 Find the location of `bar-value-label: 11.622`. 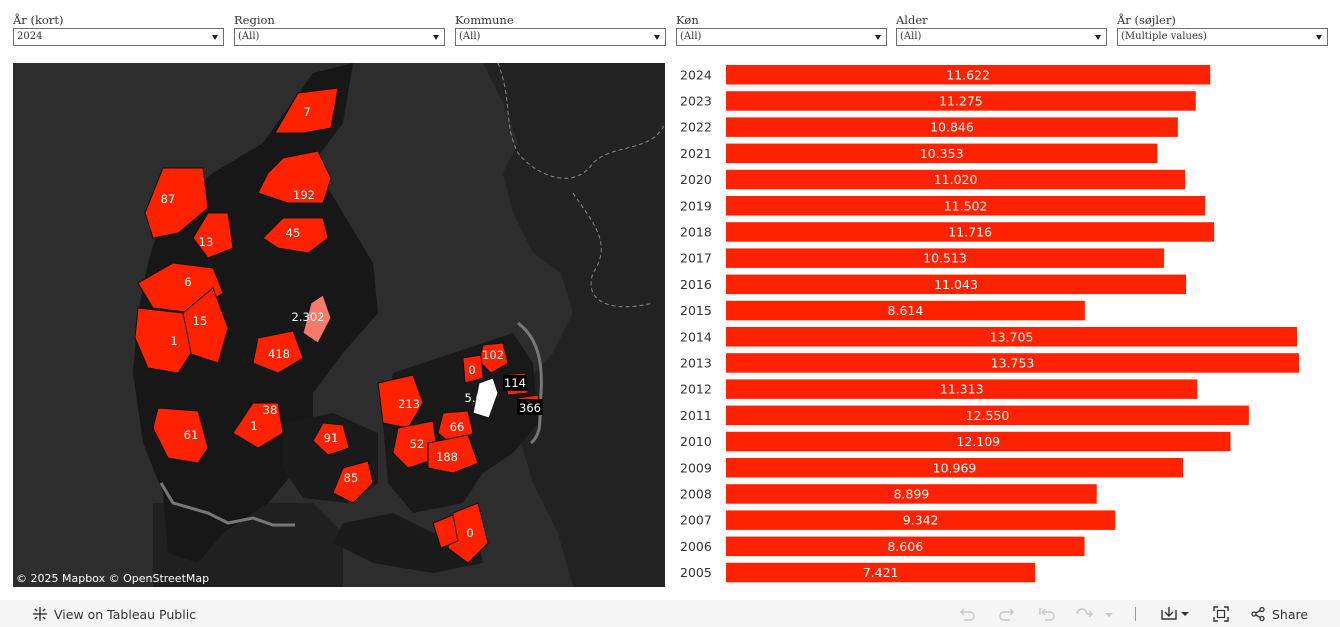

bar-value-label: 11.622 is located at coordinates (968, 74).